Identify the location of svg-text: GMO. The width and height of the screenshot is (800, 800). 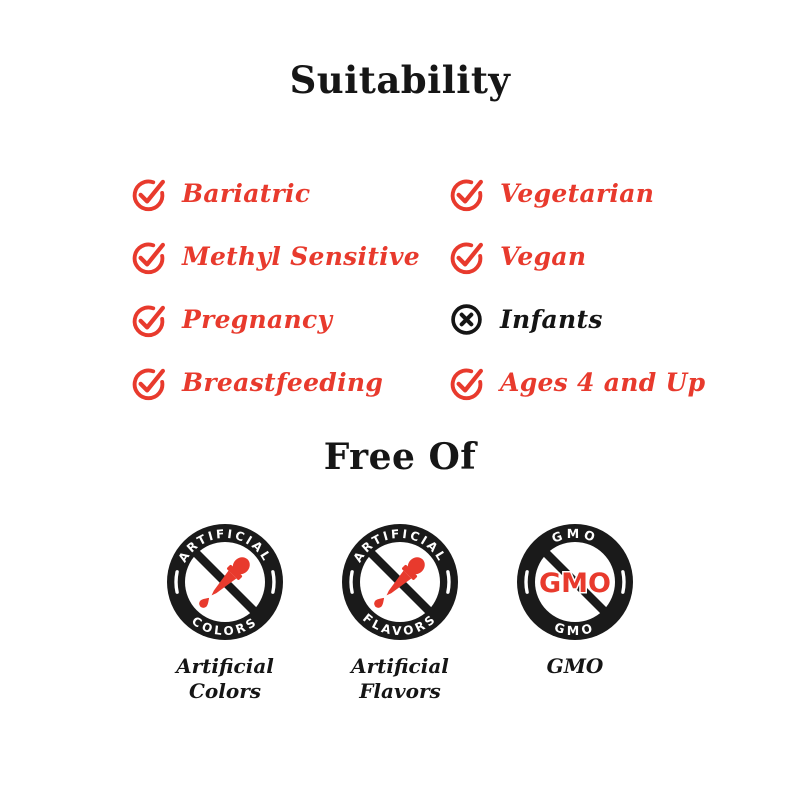
(575, 628).